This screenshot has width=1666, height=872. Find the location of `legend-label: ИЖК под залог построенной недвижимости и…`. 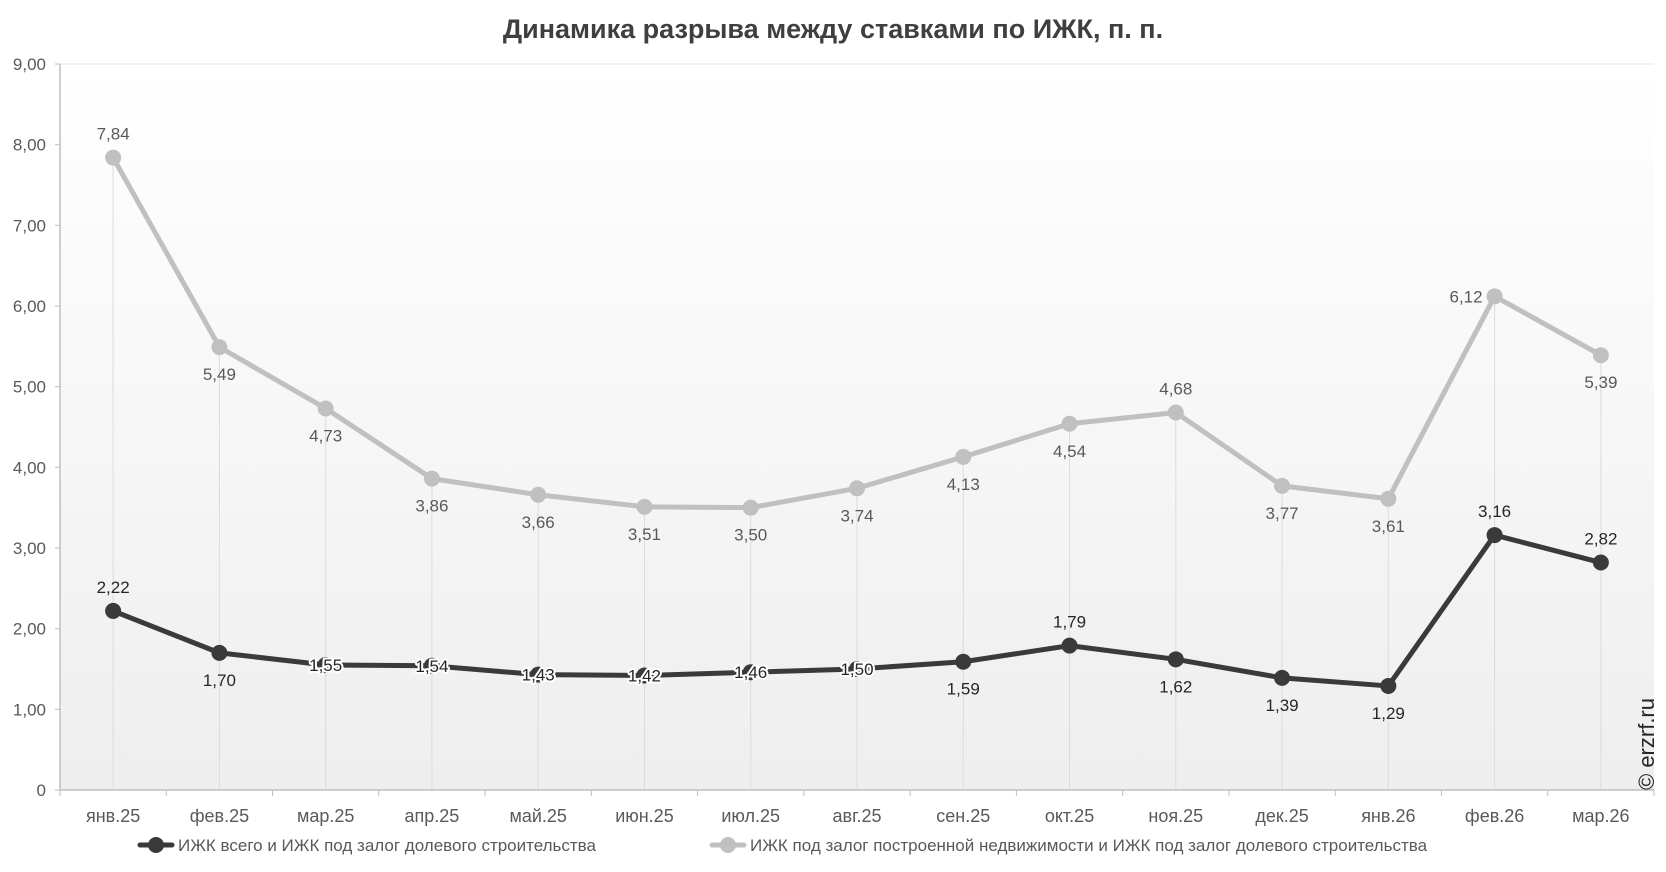

legend-label: ИЖК под залог построенной недвижимости и… is located at coordinates (1089, 845).